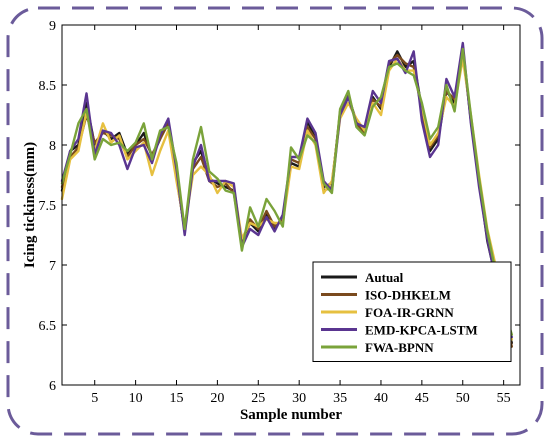 The image size is (550, 442). I want to click on x-tick-label: 10, so click(136, 398).